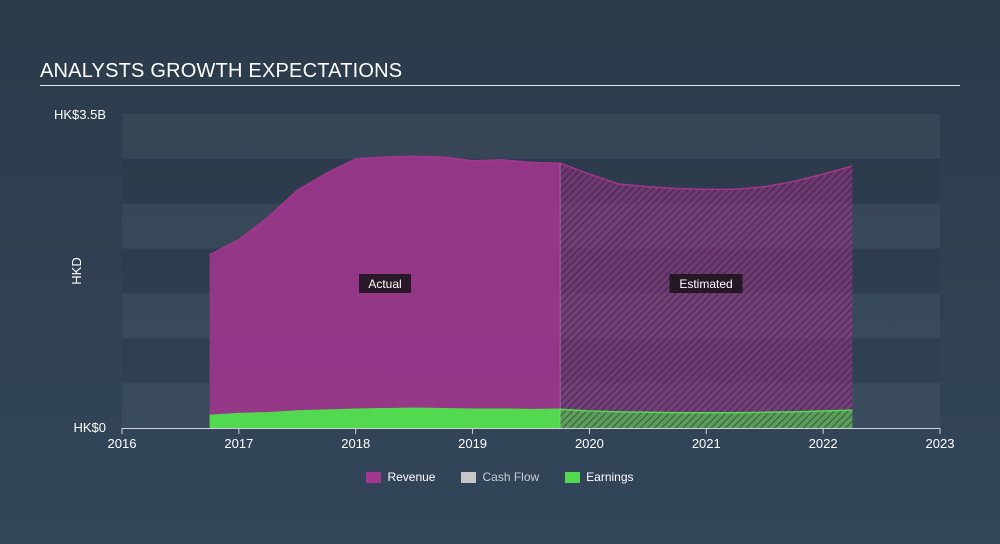  Describe the element at coordinates (706, 418) in the screenshot. I see `earnings-estimated-hatch` at that location.